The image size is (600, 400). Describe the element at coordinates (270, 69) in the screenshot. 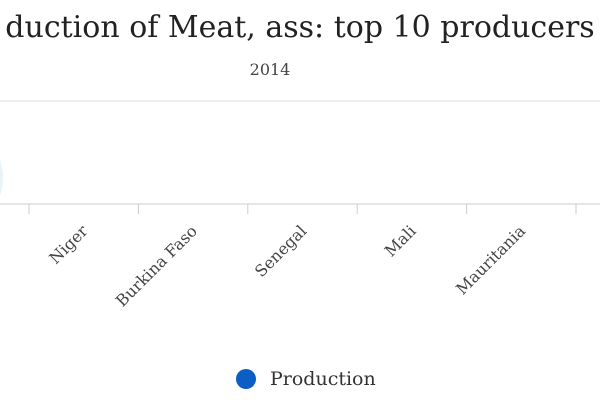

I see `chart-subtitle: 2014` at that location.